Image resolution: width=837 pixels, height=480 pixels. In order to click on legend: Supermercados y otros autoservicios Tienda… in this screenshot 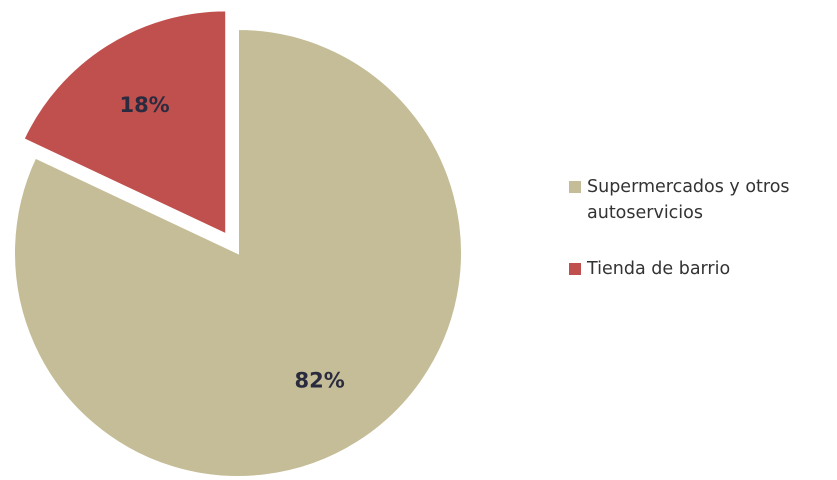, I will do `click(679, 228)`.